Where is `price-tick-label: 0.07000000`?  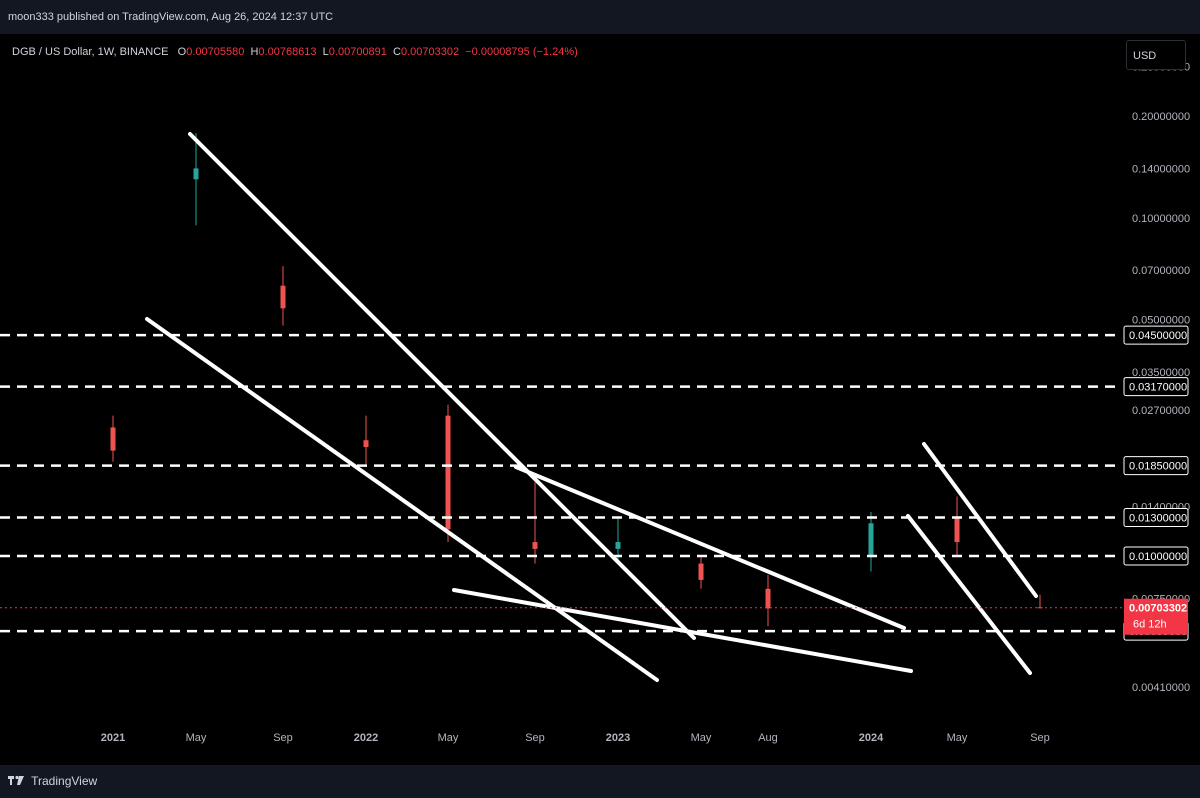
price-tick-label: 0.07000000 is located at coordinates (1161, 271).